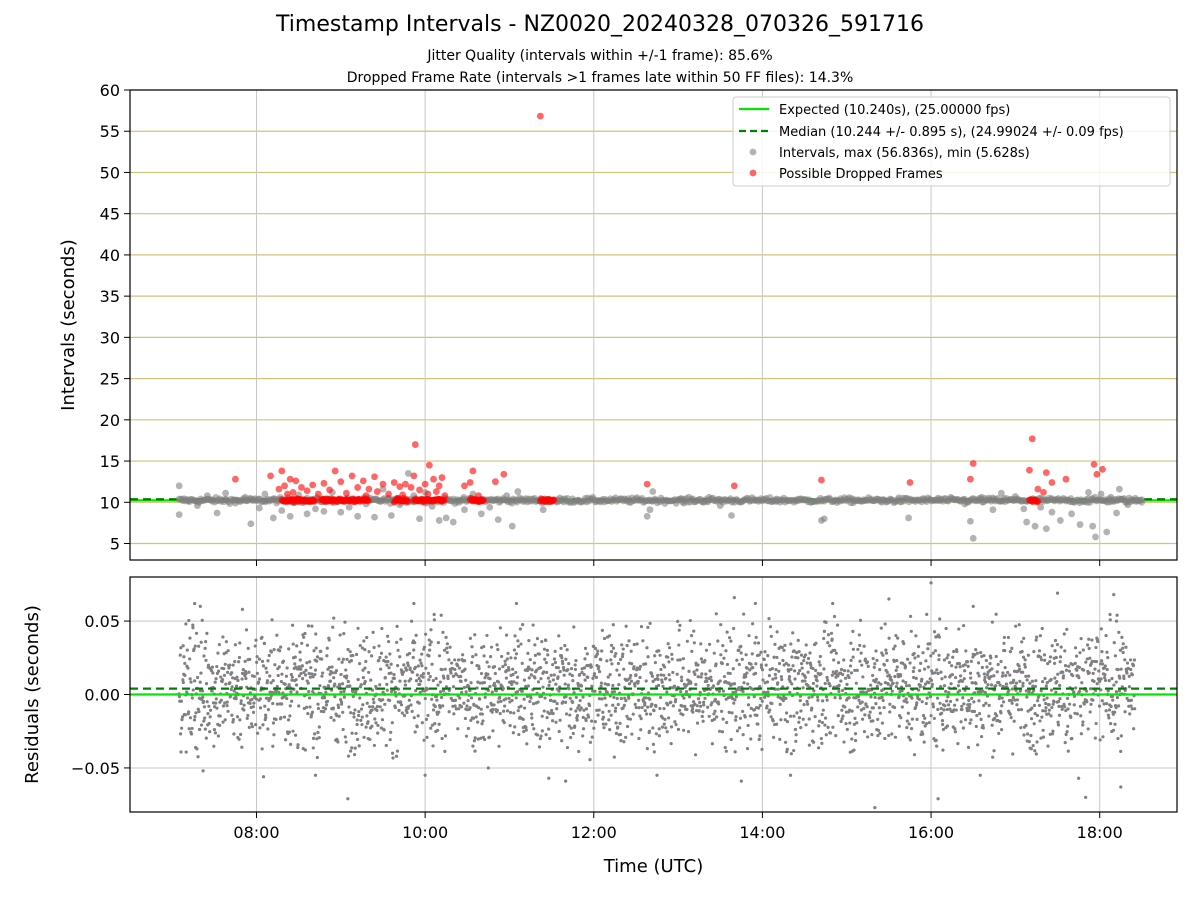 Image resolution: width=1200 pixels, height=900 pixels. Describe the element at coordinates (110, 502) in the screenshot. I see `top-y-tick-label: 10` at that location.